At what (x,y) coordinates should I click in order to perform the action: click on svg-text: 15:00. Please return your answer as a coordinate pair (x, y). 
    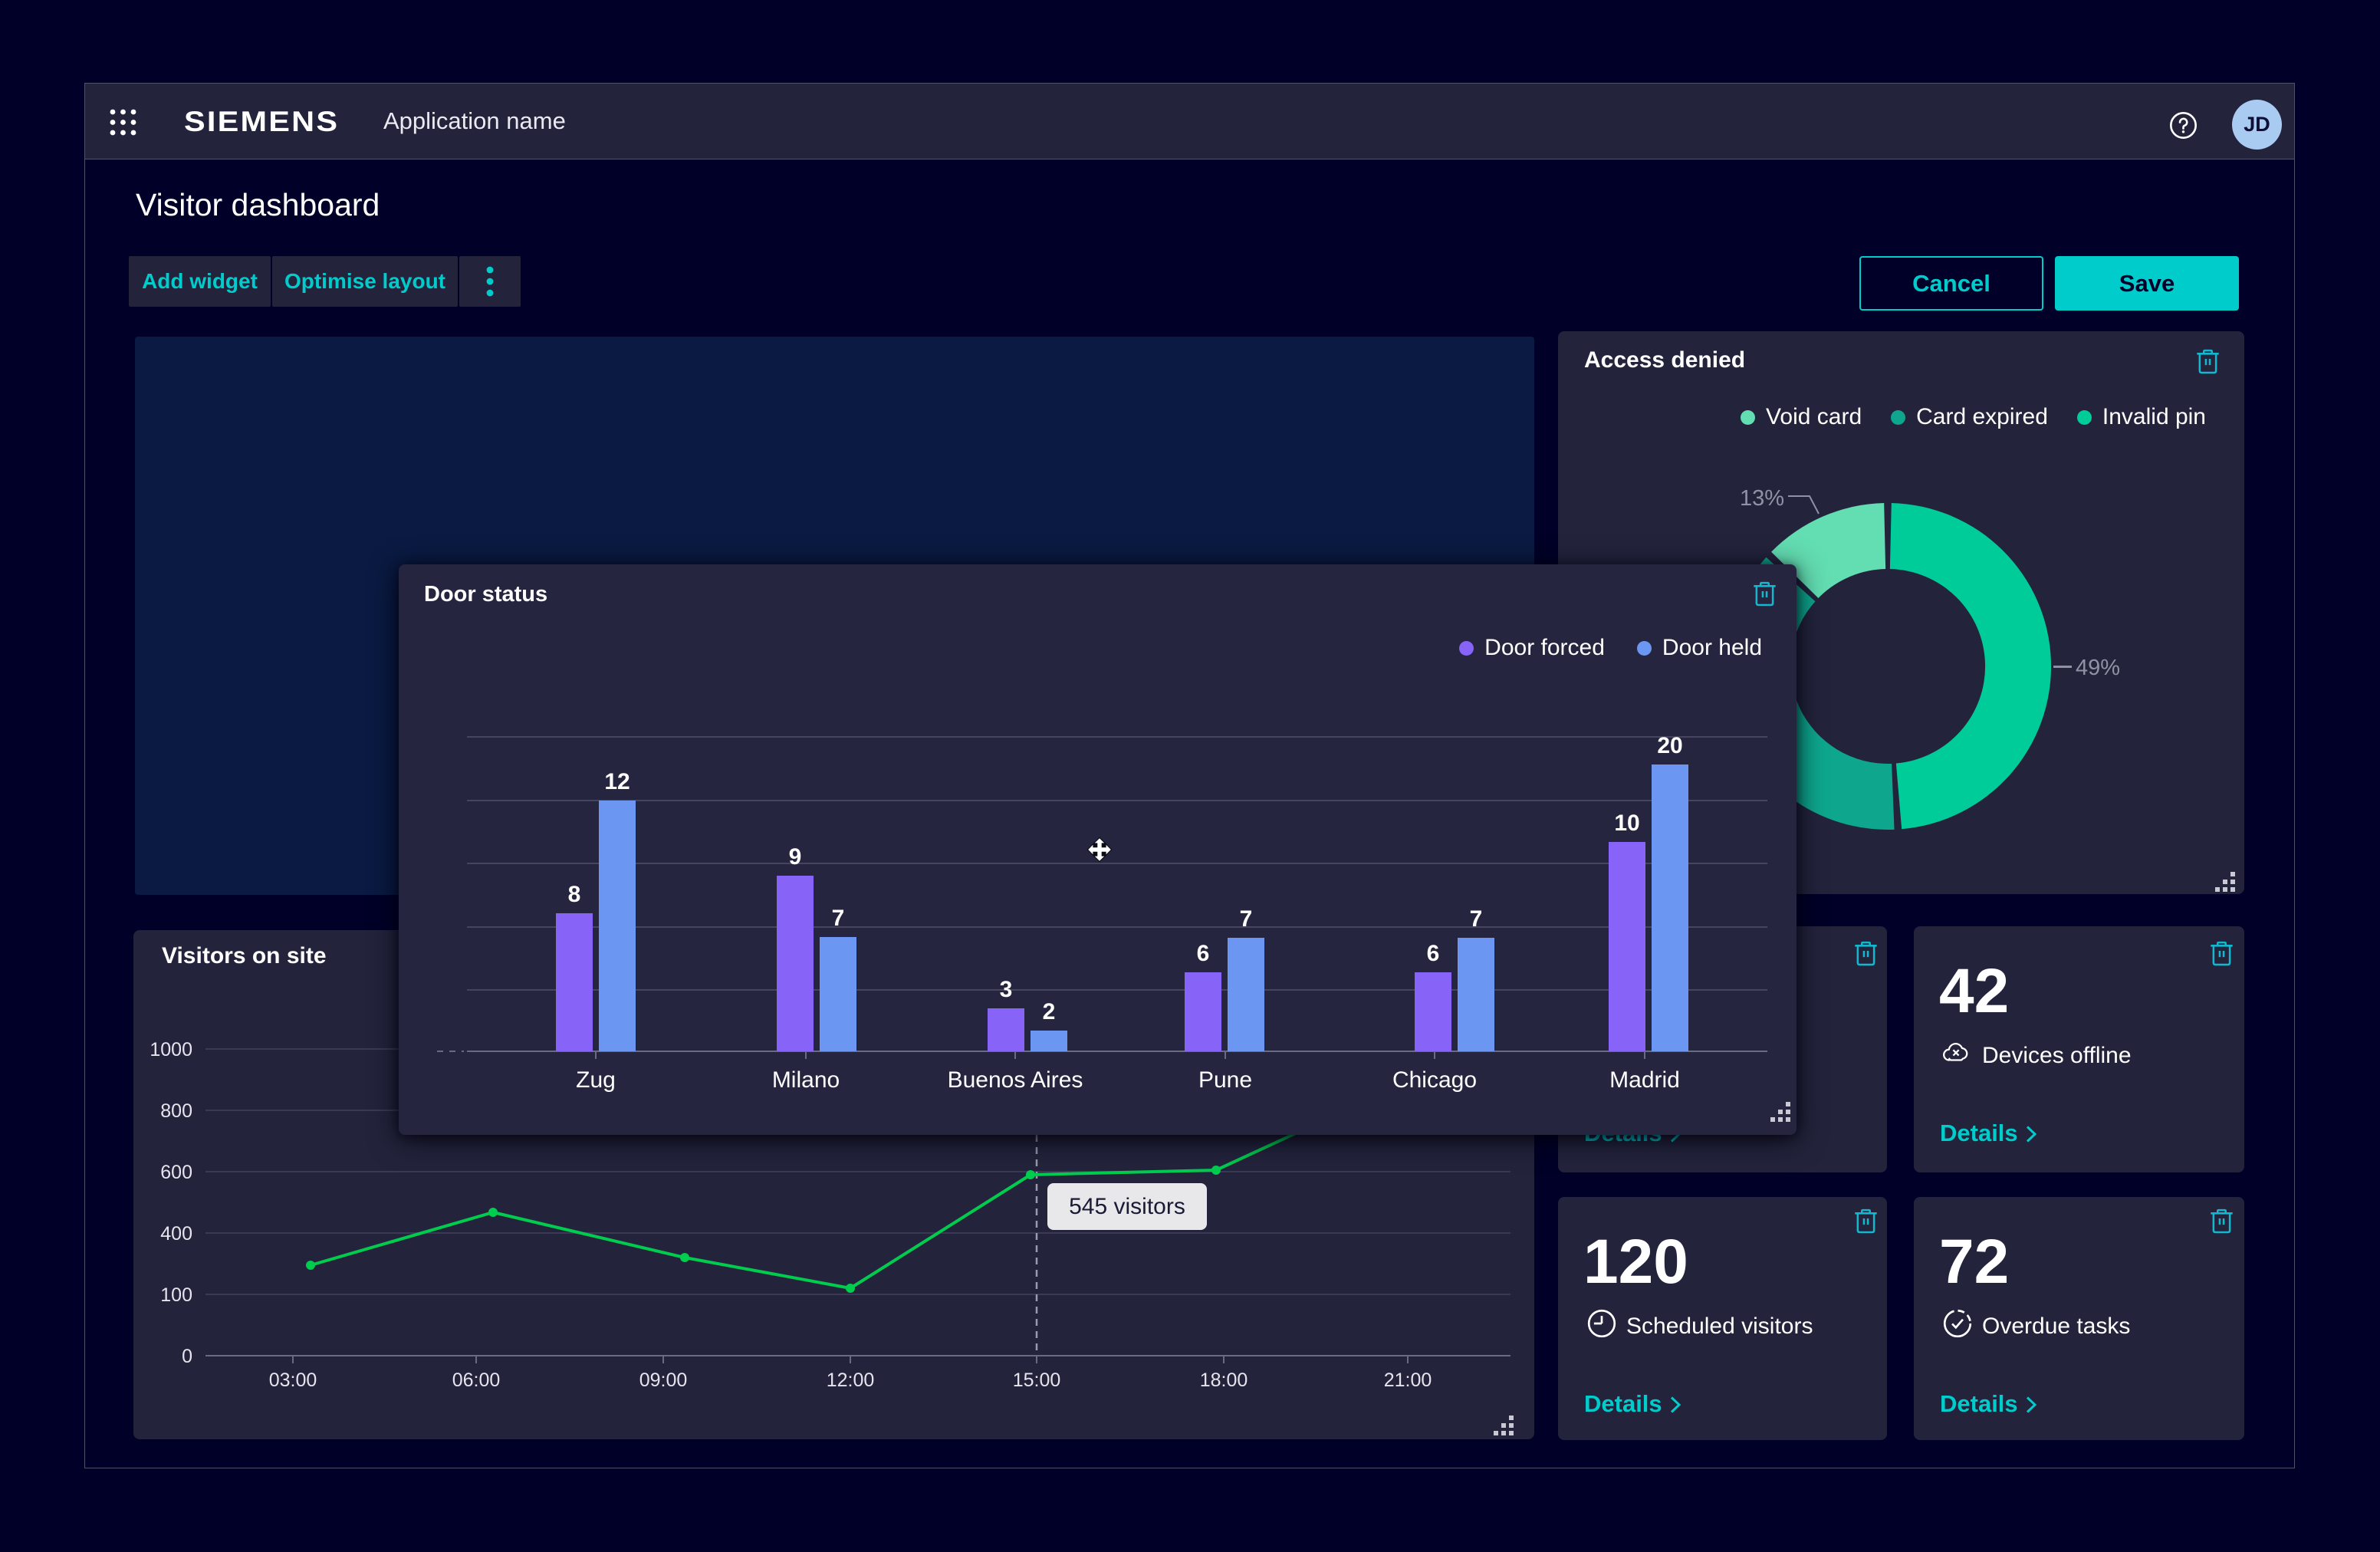
    Looking at the image, I should click on (1037, 1381).